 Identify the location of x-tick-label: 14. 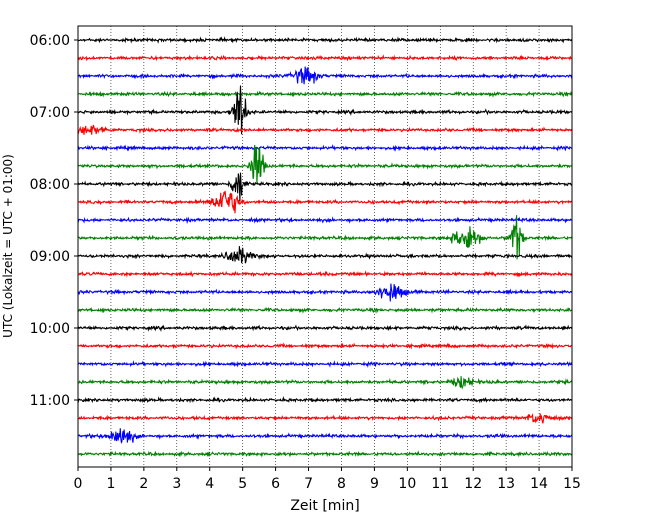
(539, 484).